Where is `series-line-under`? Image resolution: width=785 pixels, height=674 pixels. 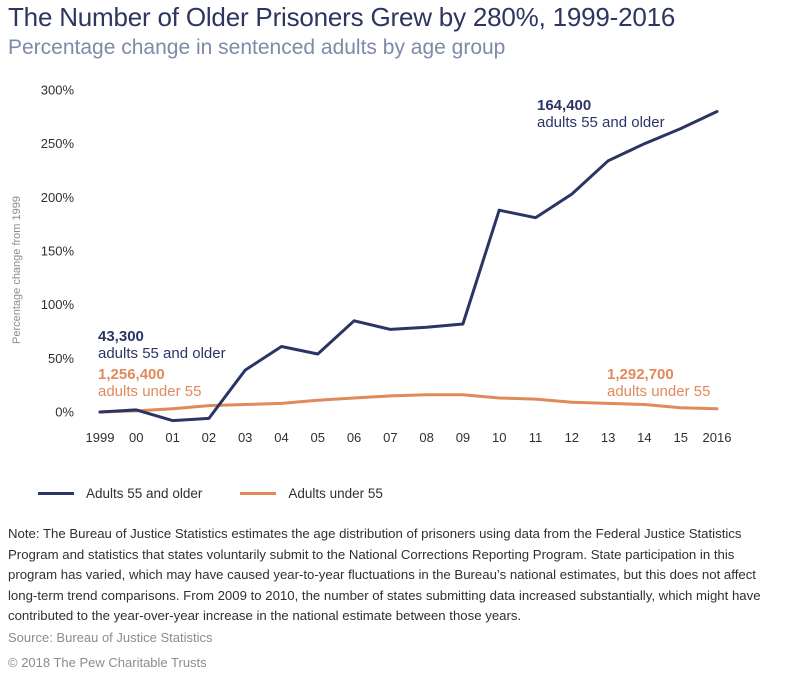 series-line-under is located at coordinates (408, 403).